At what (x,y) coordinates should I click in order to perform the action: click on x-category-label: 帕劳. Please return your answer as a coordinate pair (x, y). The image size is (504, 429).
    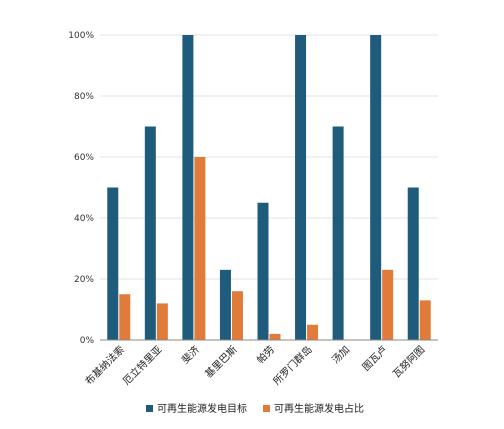
    Looking at the image, I should click on (265, 354).